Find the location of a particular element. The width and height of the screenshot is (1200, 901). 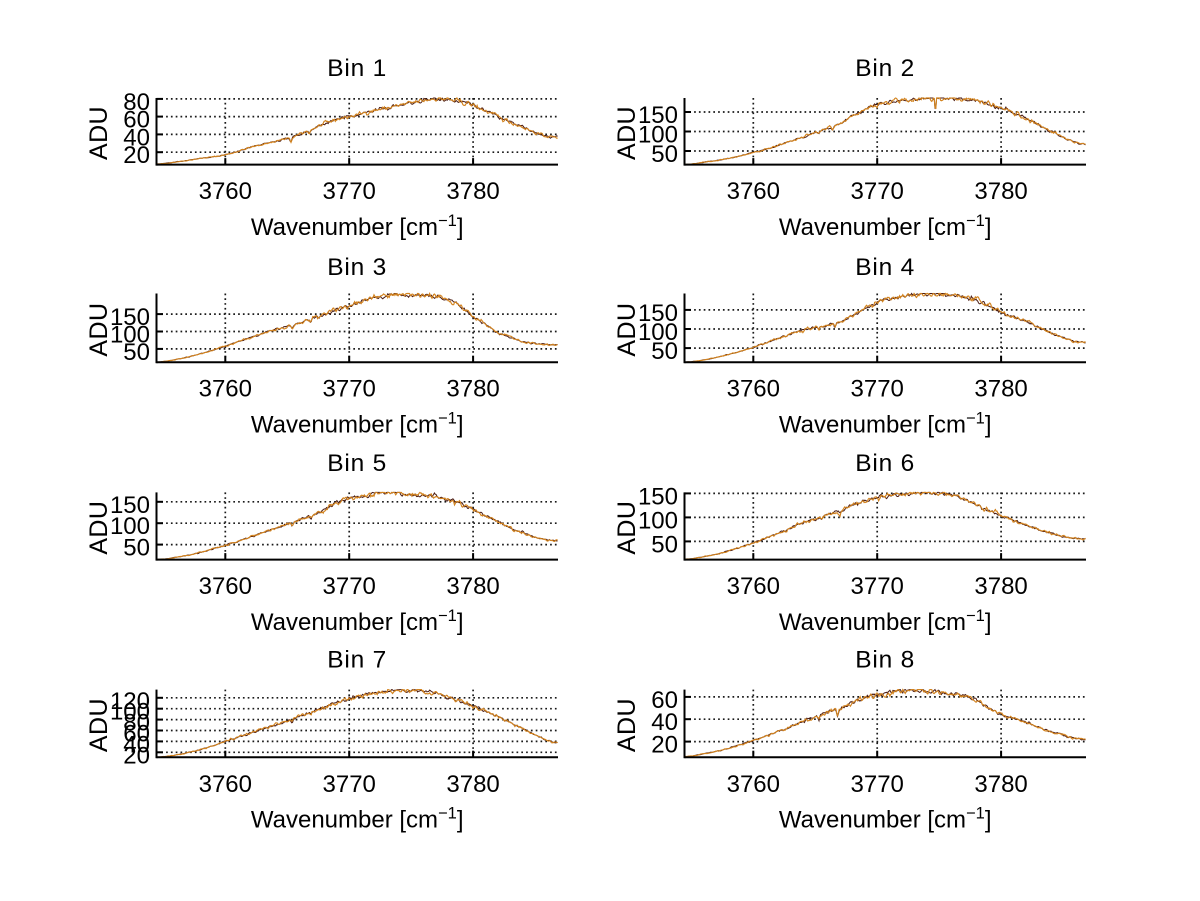

svg-text: Bin 1 is located at coordinates (357, 68).